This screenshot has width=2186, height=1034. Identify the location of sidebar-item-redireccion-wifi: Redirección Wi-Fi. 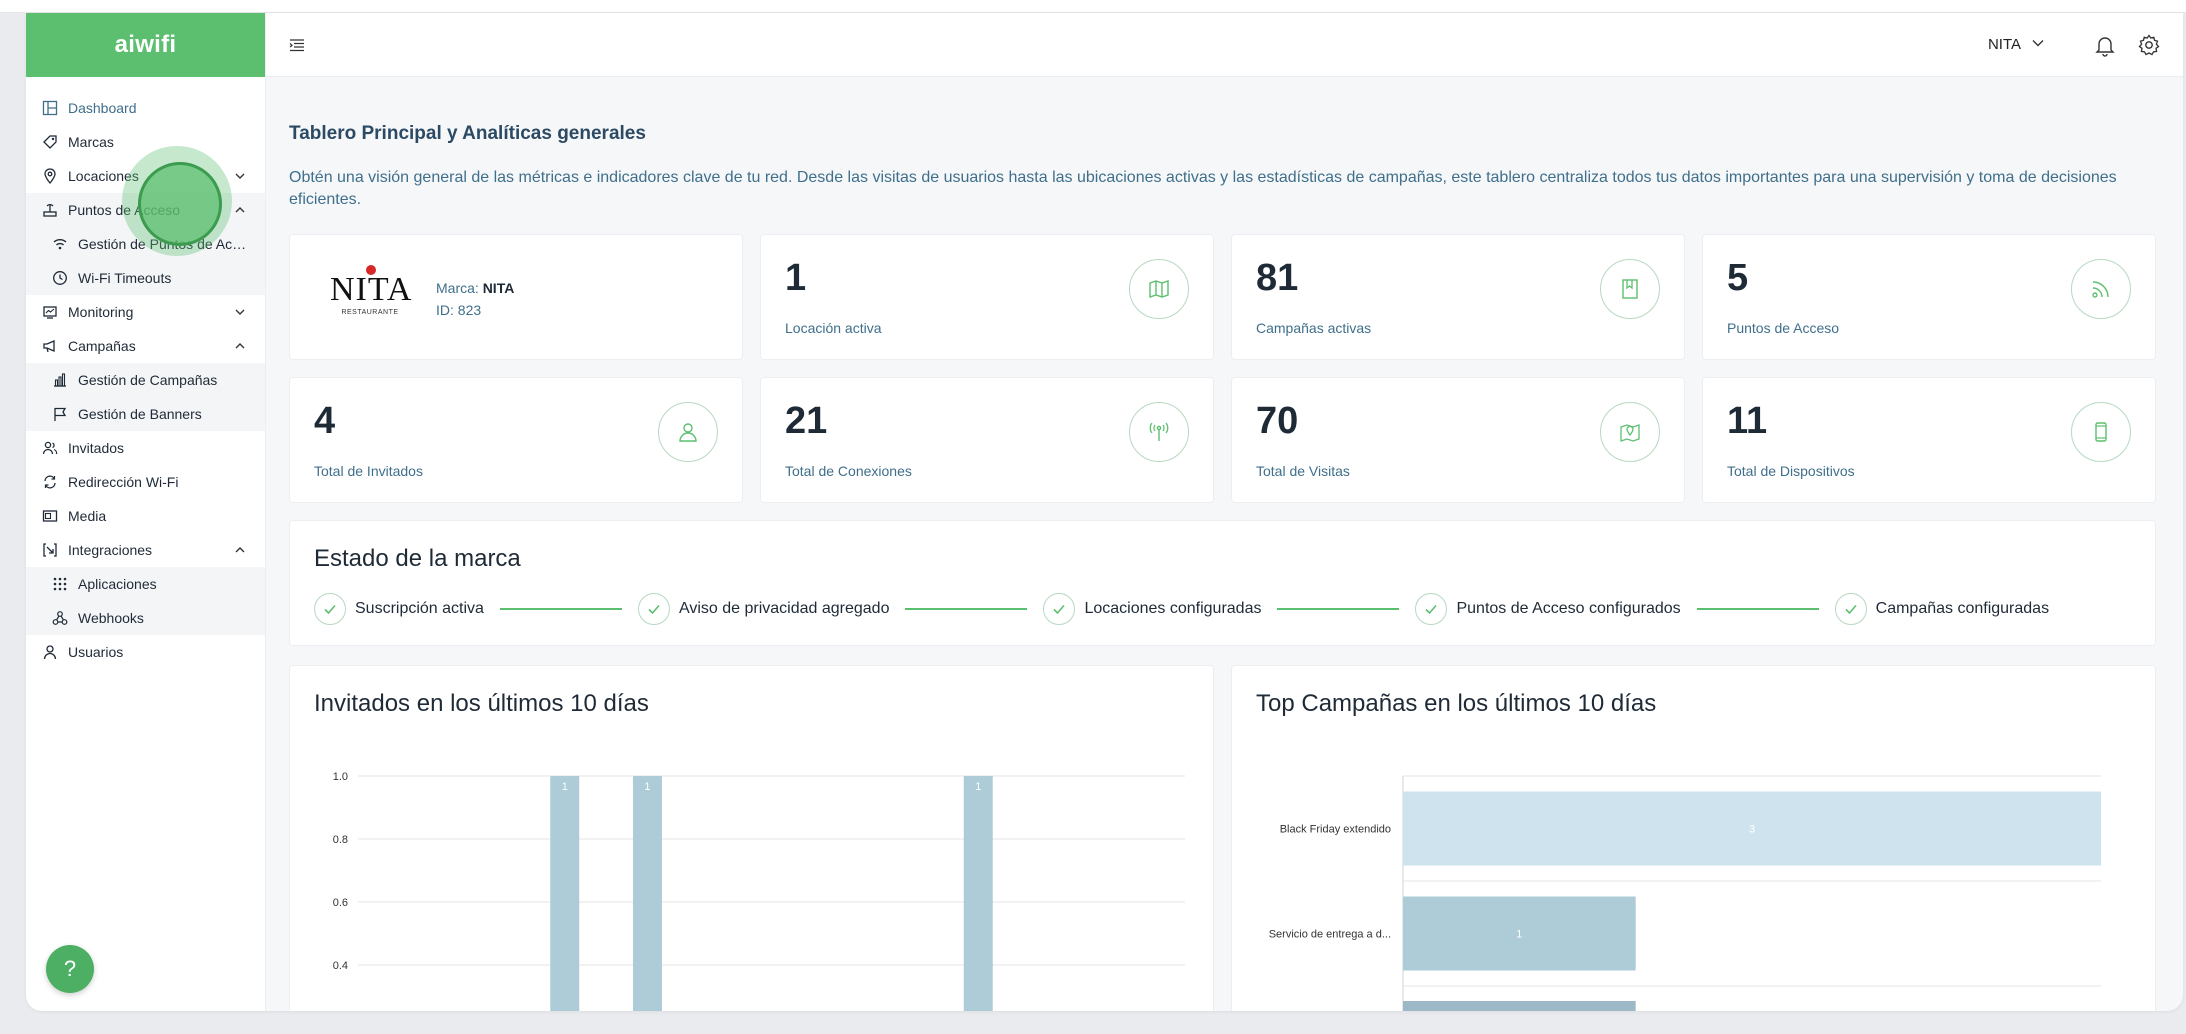
(145, 482).